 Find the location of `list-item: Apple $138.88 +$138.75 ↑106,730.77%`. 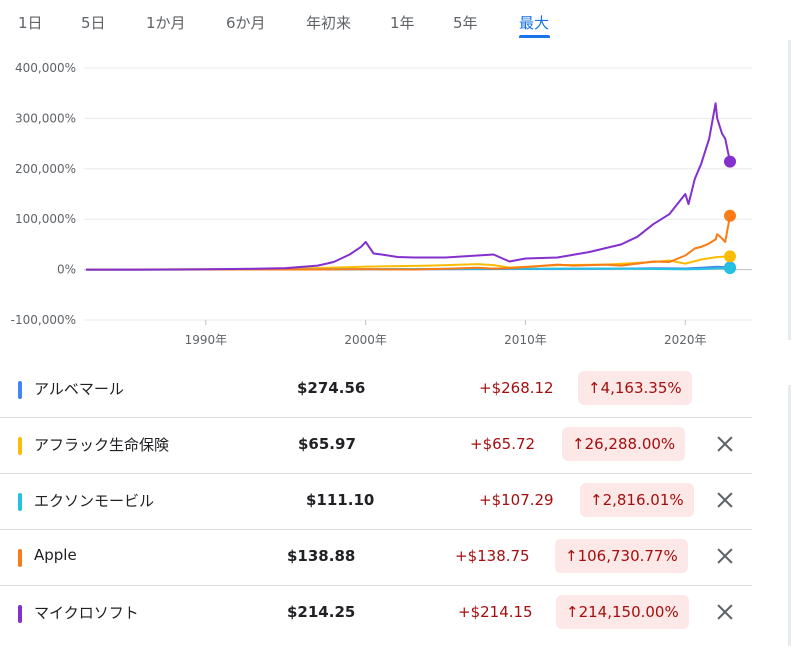

list-item: Apple $138.88 +$138.75 ↑106,730.77% is located at coordinates (376, 558).